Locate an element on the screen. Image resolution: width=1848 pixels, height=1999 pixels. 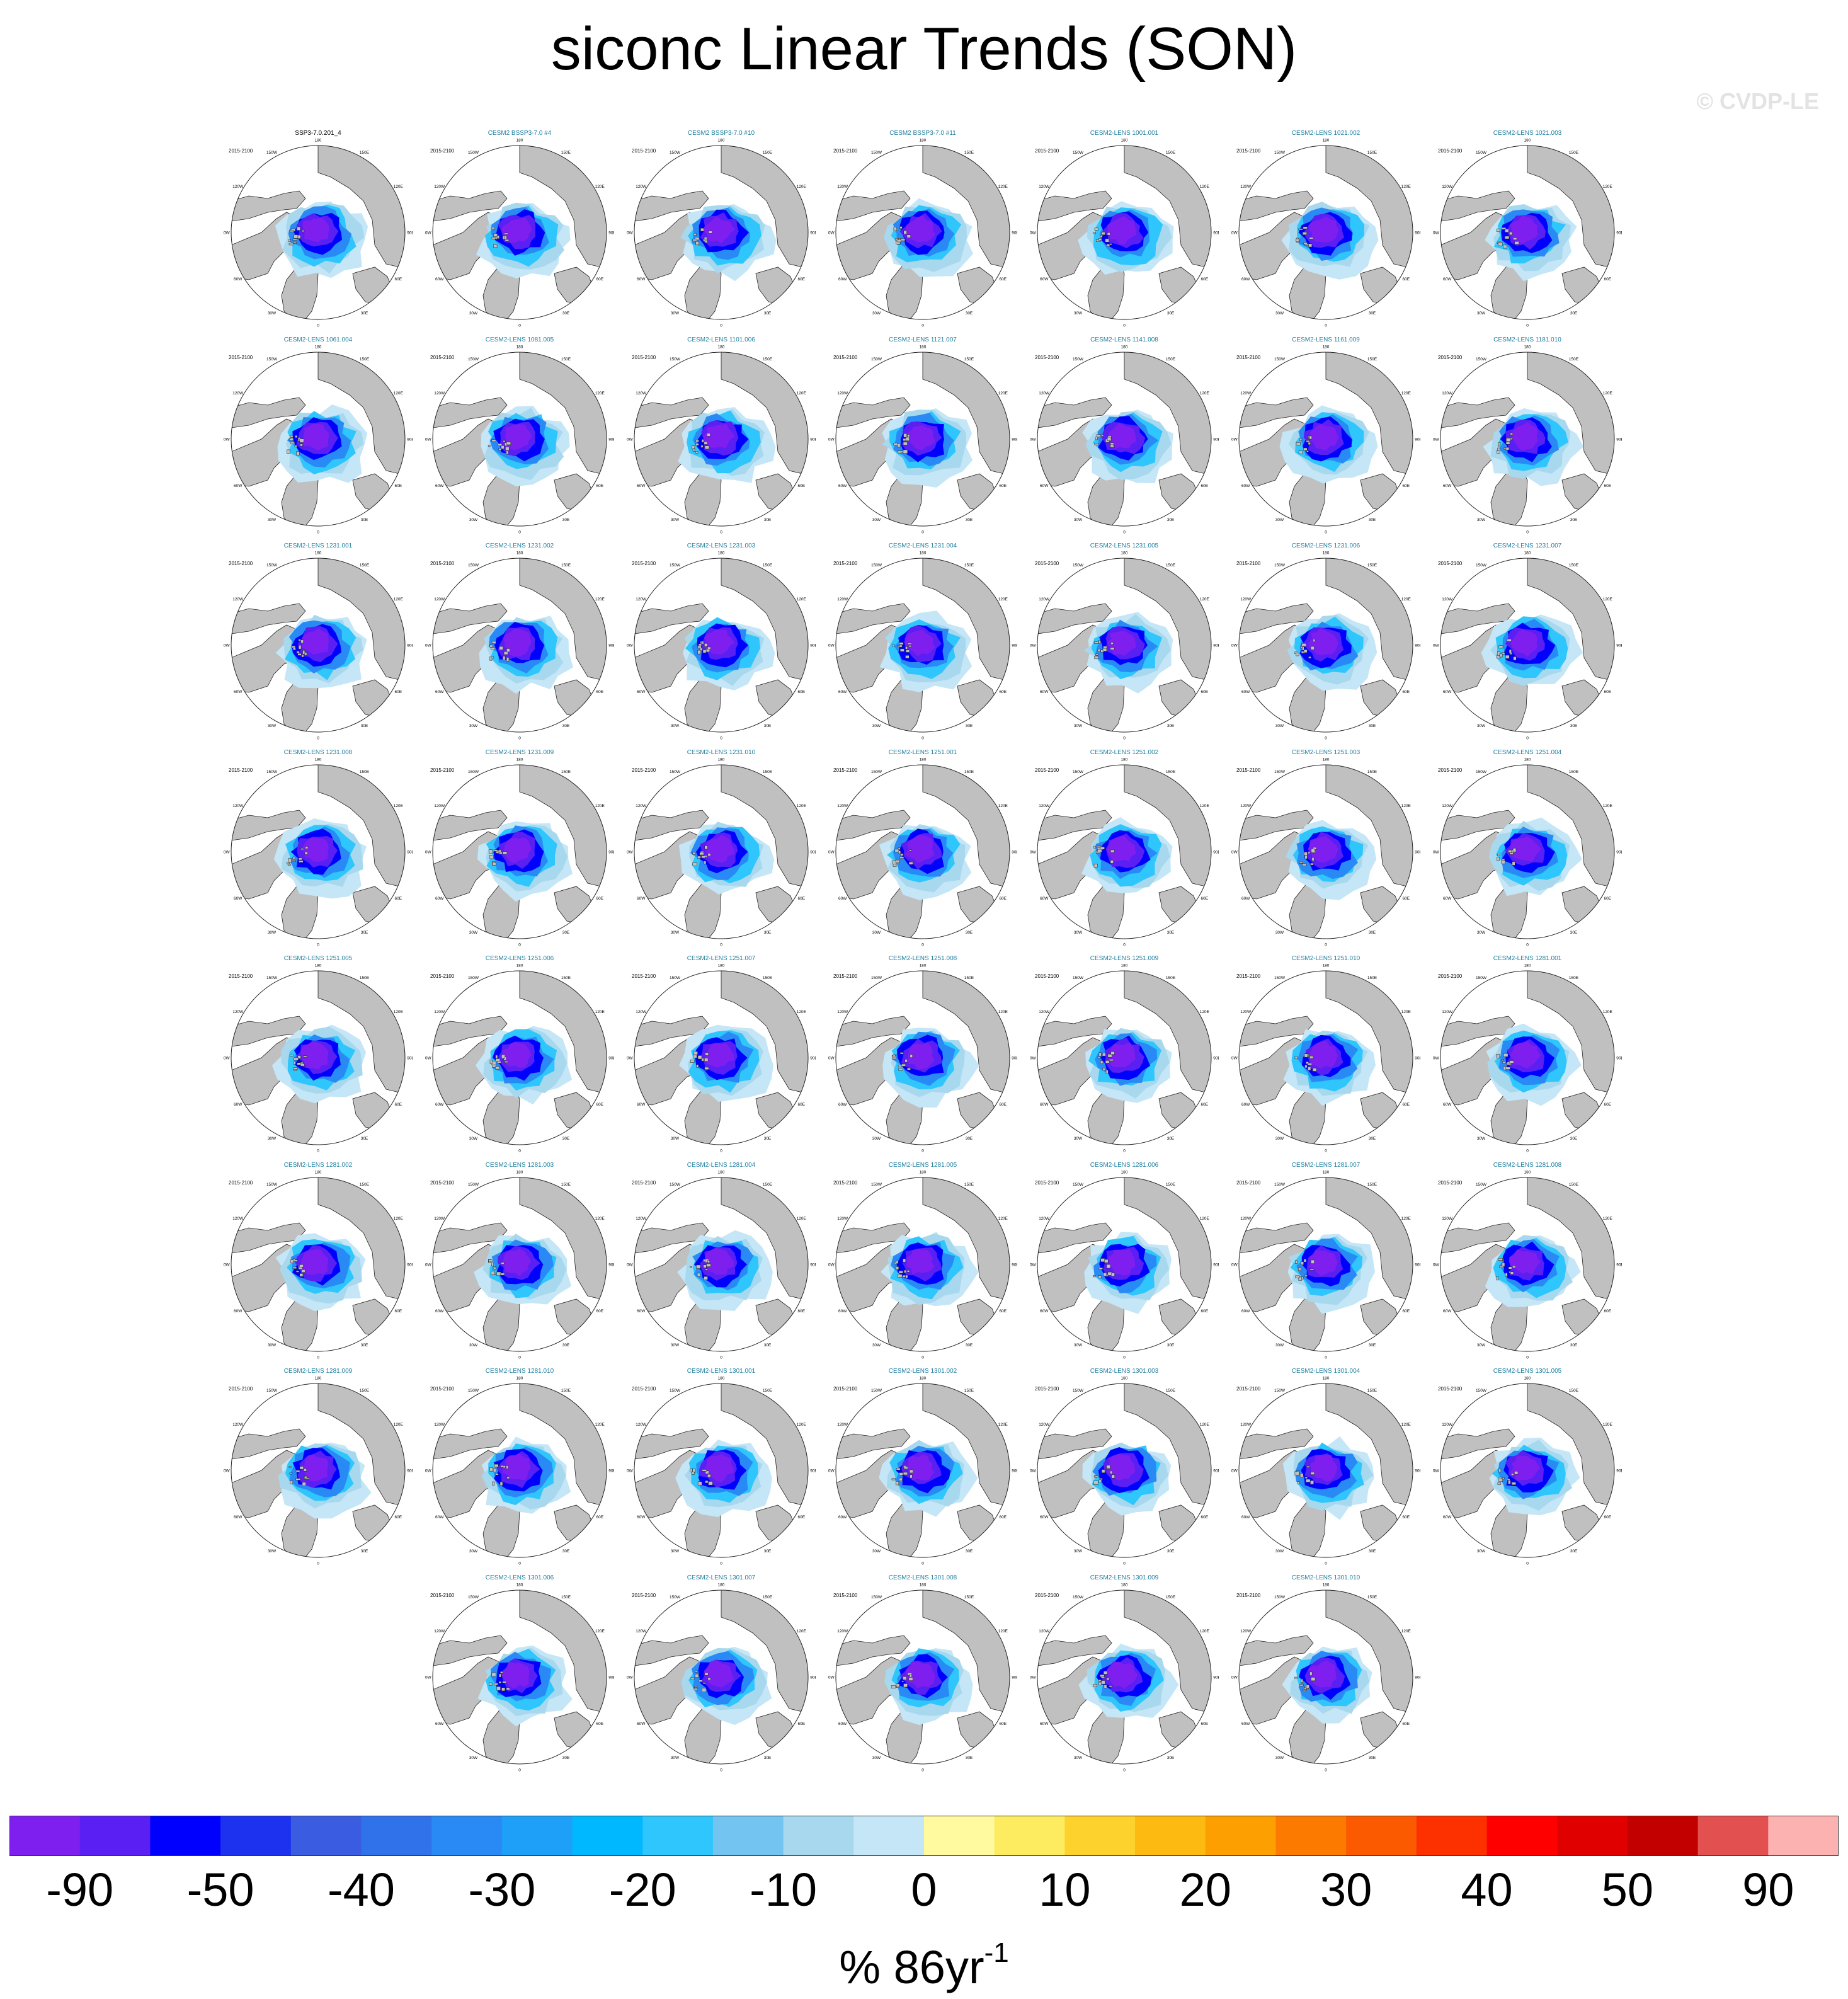
longitude-label: 90W is located at coordinates (227, 646).